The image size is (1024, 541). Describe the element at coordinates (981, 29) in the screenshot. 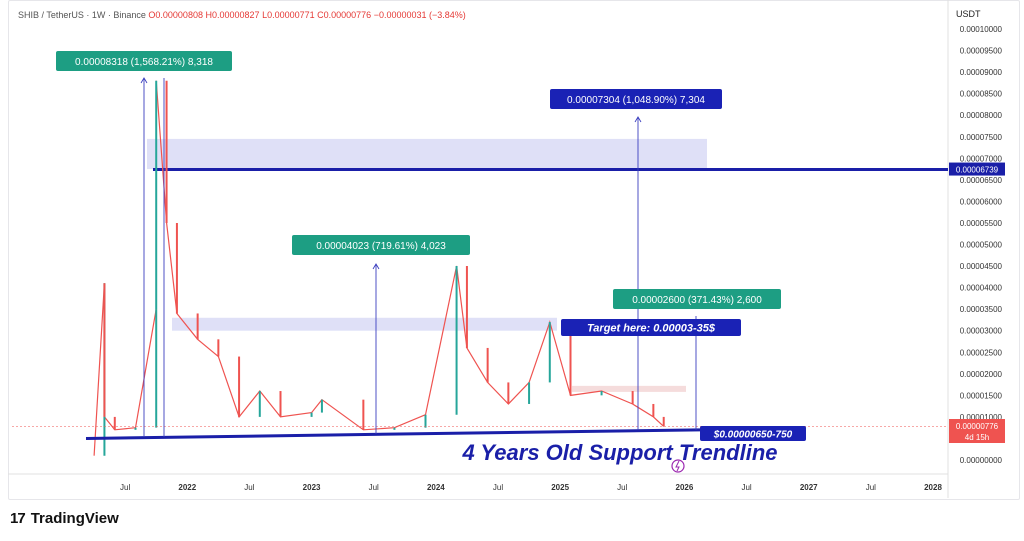

I see `y-tick-label: 0.00010000` at that location.